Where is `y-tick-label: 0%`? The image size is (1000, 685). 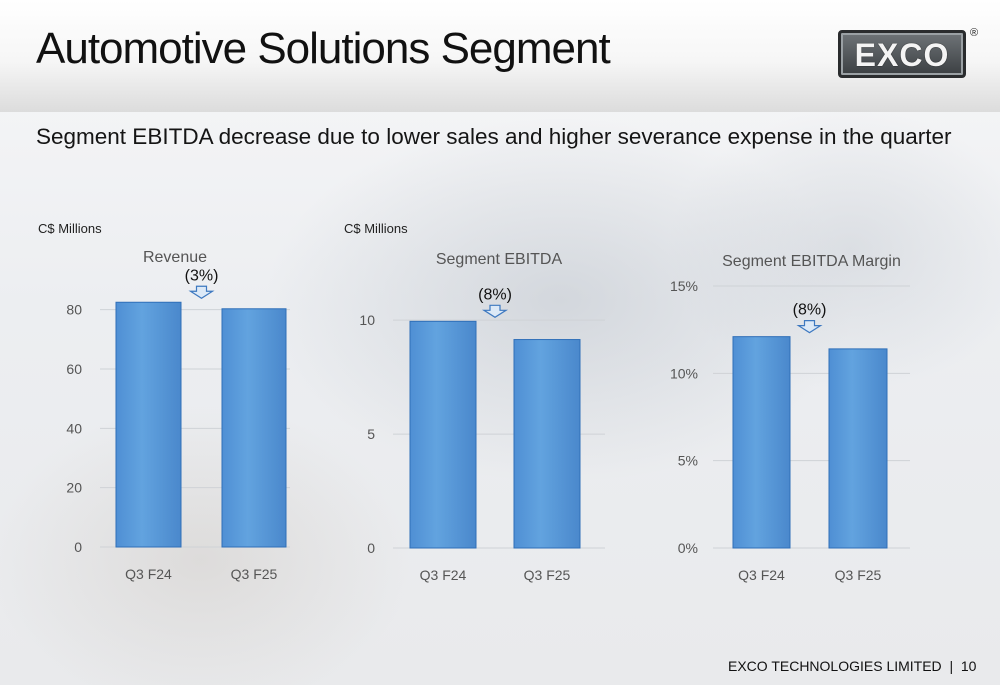
y-tick-label: 0% is located at coordinates (688, 548).